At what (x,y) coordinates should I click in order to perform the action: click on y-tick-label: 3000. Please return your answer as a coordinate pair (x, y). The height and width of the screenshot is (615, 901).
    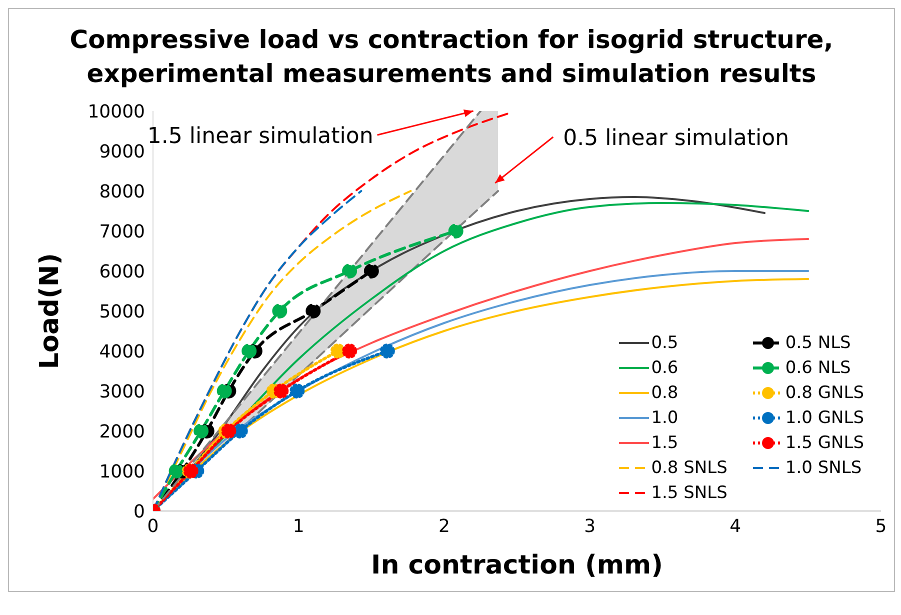
    Looking at the image, I should click on (122, 391).